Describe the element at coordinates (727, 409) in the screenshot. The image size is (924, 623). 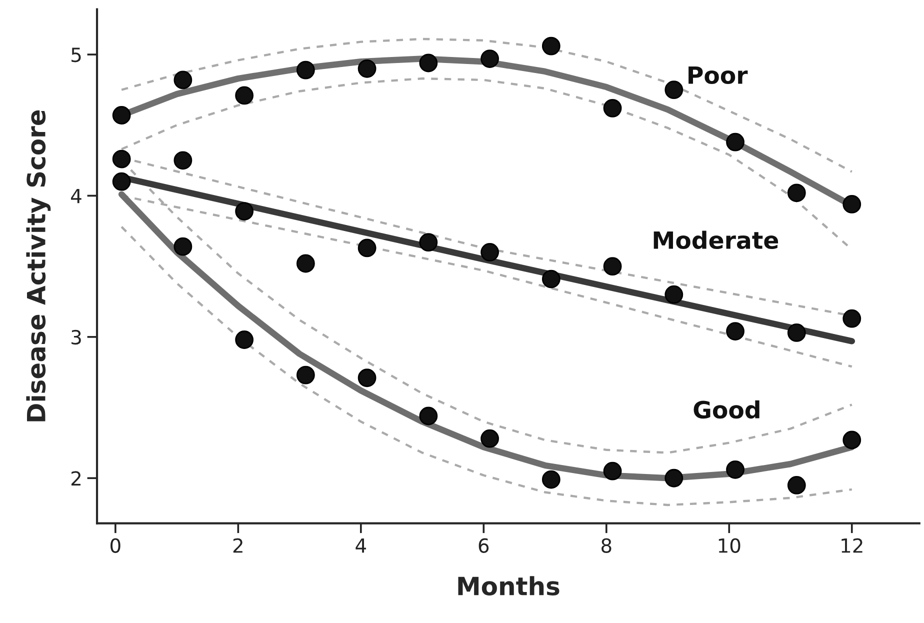
I see `annotation: Good` at that location.